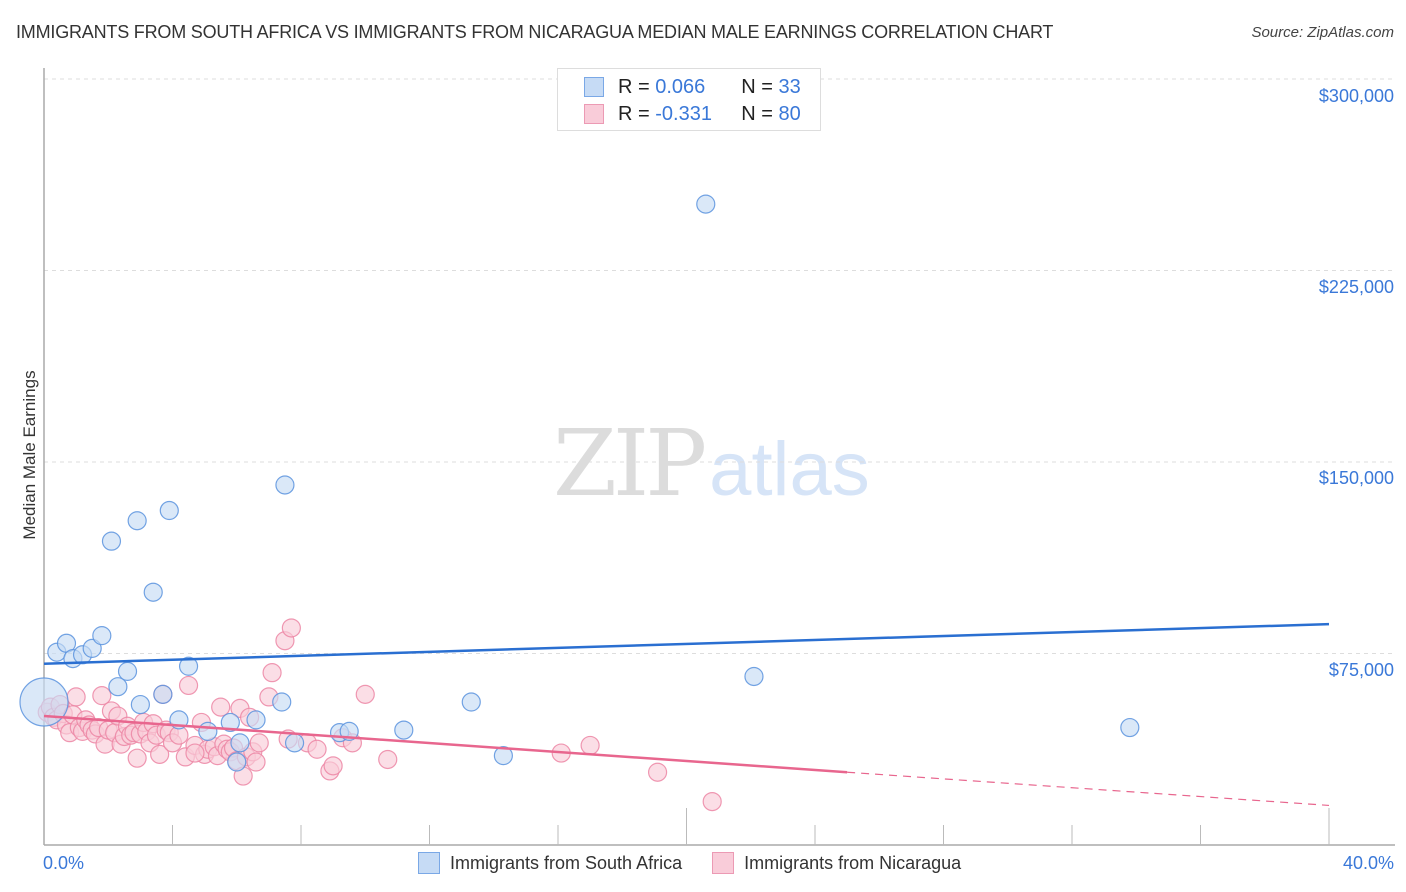 The width and height of the screenshot is (1406, 892). What do you see at coordinates (686, 643) in the screenshot?
I see `trend-line-south-africa` at bounding box center [686, 643].